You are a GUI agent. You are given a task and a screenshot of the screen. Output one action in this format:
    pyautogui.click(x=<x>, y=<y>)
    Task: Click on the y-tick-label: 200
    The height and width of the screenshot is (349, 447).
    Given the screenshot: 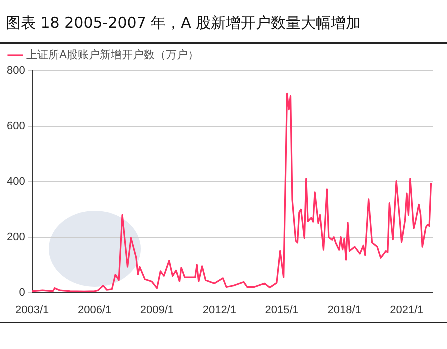 What is the action you would take?
    pyautogui.click(x=16, y=237)
    